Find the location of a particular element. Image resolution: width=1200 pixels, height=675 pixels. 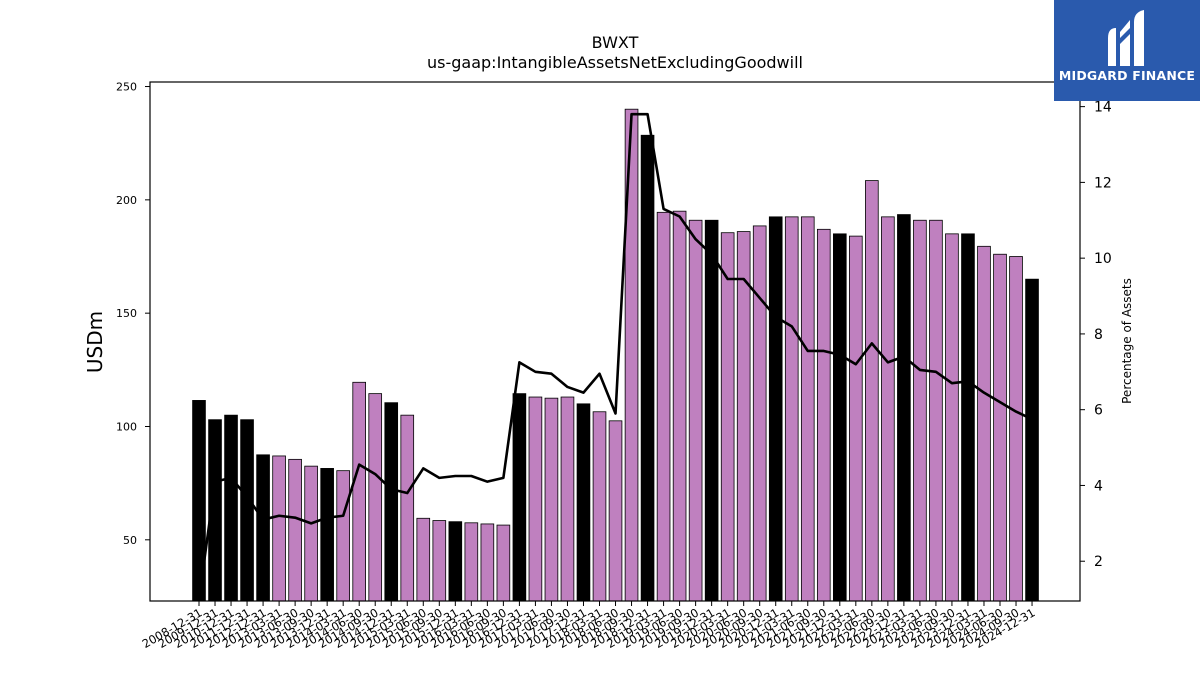

y-tick-label: 250 is located at coordinates (126, 87).